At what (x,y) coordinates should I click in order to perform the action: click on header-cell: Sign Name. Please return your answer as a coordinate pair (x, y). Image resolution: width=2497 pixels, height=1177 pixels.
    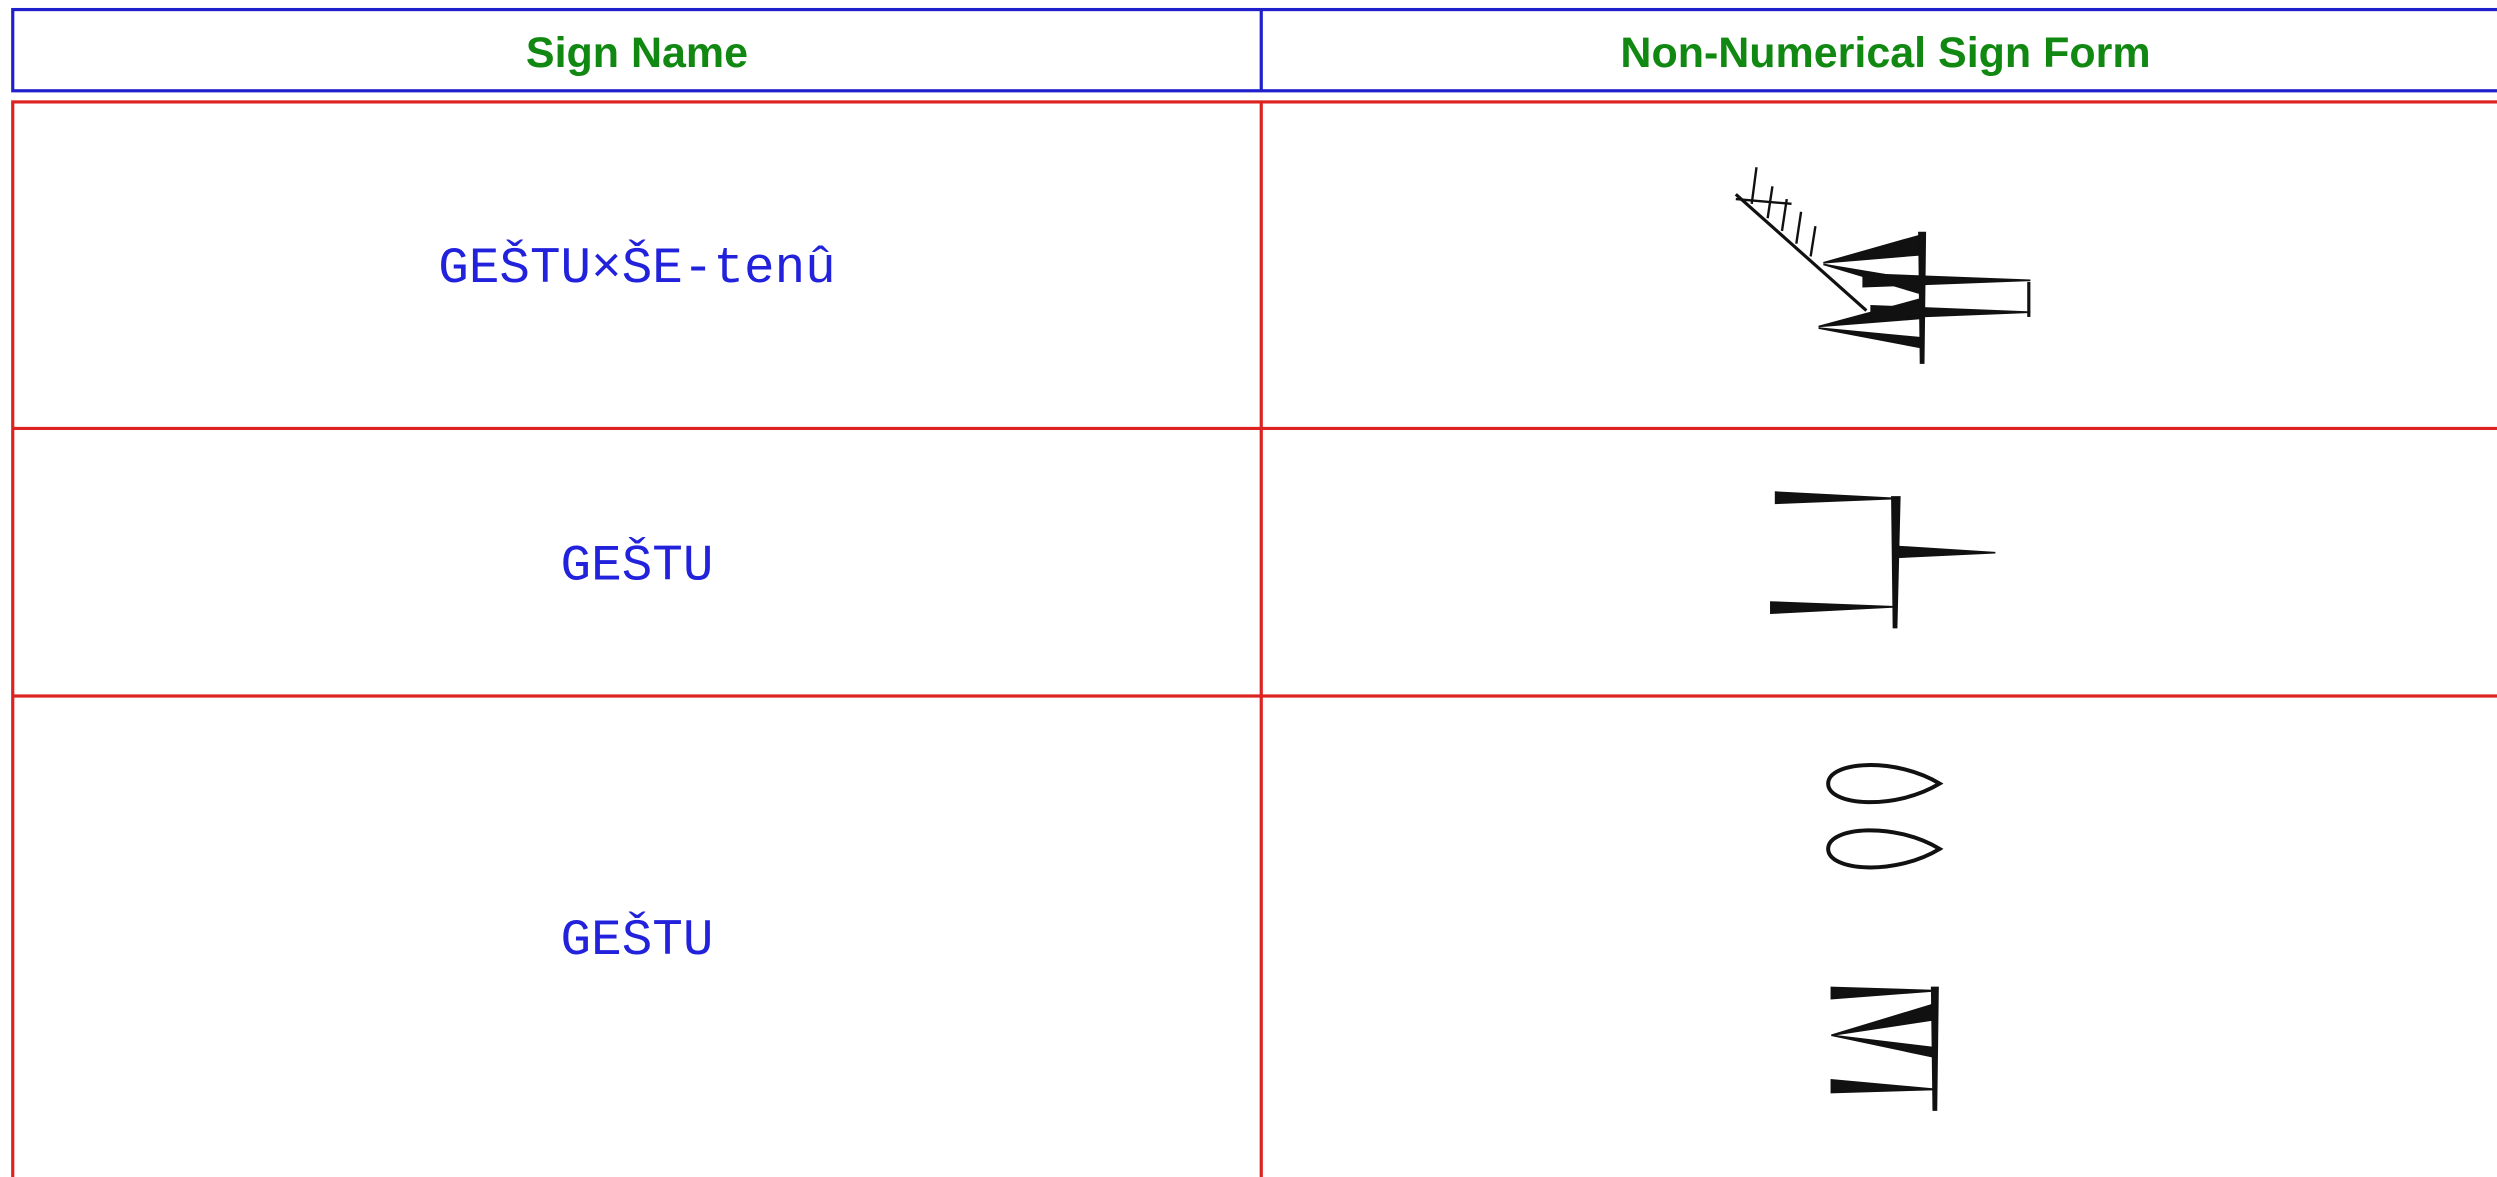
    Looking at the image, I should click on (637, 53).